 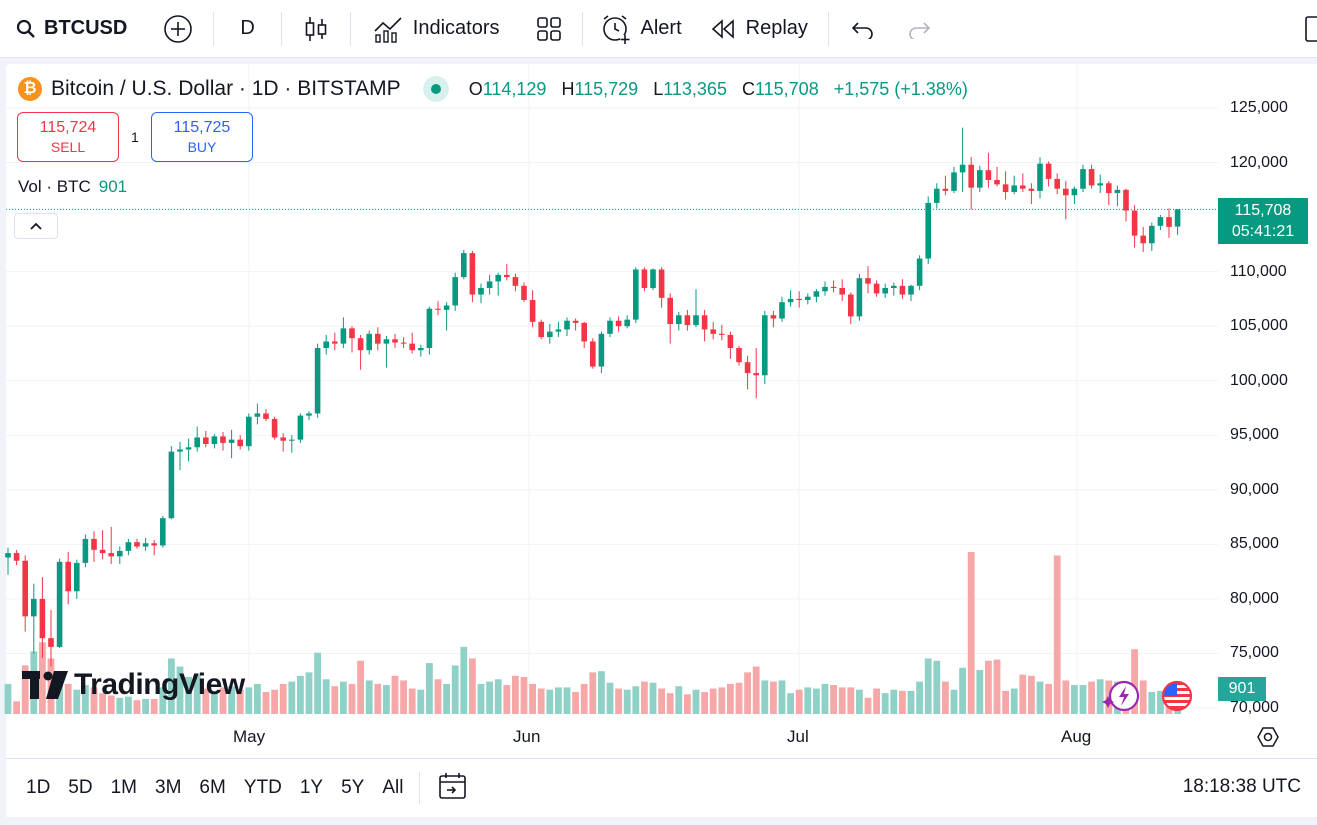 I want to click on undo-button, so click(x=860, y=29).